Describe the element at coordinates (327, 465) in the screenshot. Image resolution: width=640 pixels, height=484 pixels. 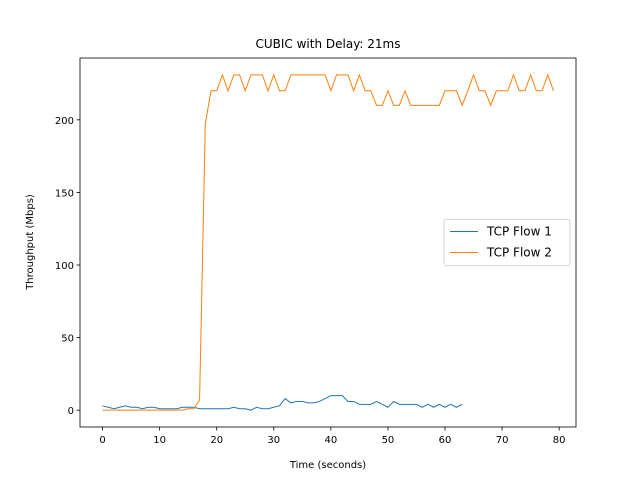
I see `x-axis-label: Time (seconds)` at that location.